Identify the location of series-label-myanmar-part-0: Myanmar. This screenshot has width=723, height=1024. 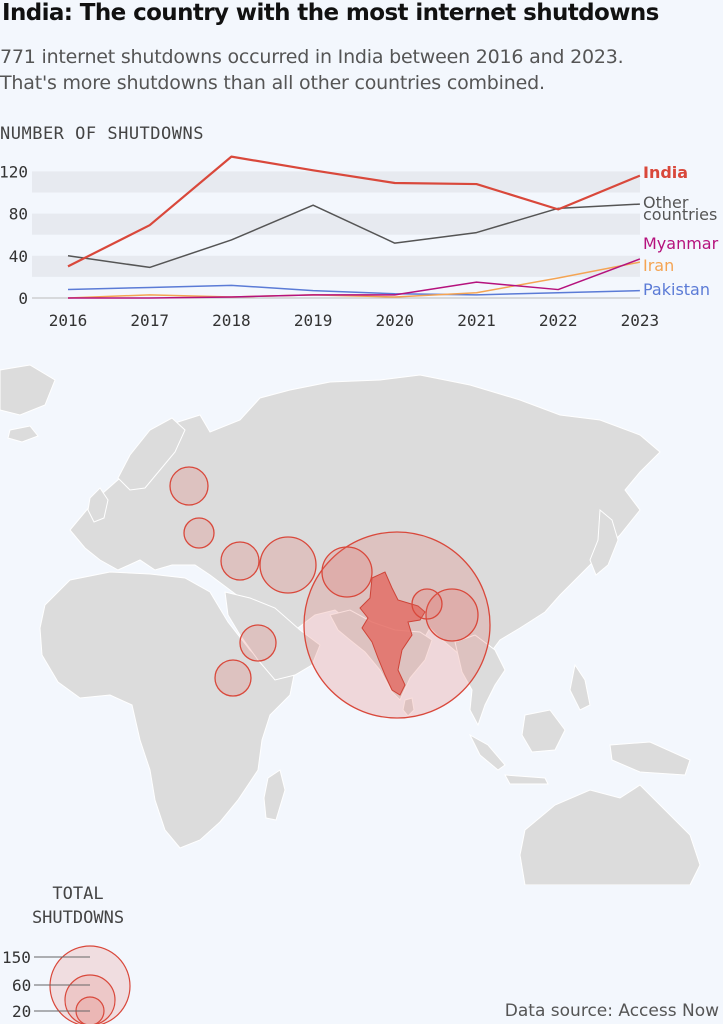
(681, 243).